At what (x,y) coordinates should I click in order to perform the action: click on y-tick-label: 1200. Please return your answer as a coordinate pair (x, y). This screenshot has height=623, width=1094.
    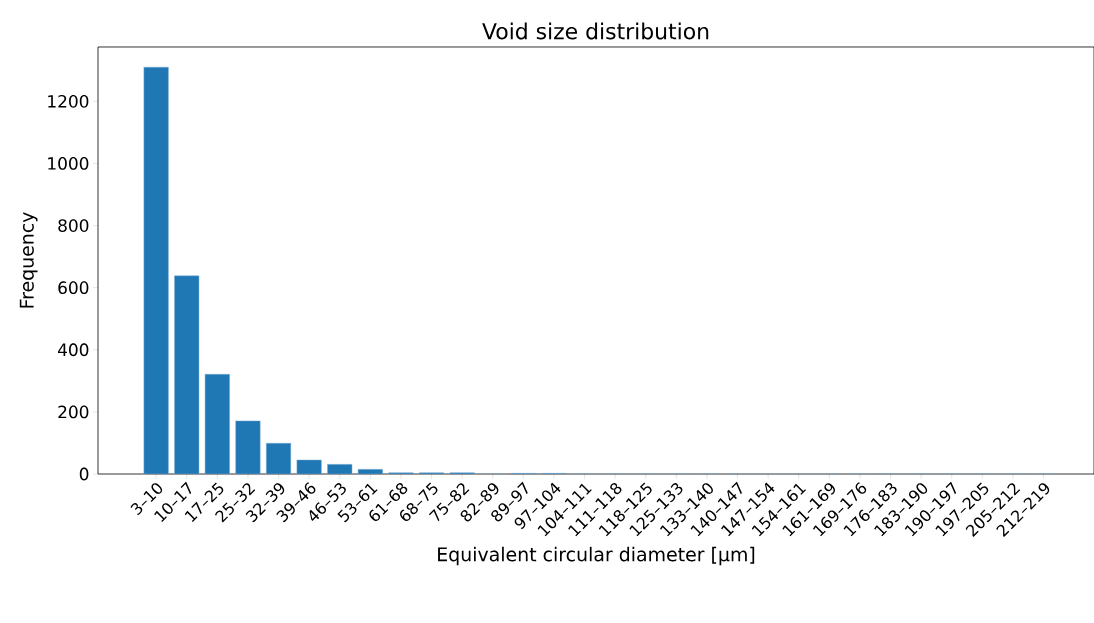
    Looking at the image, I should click on (68, 101).